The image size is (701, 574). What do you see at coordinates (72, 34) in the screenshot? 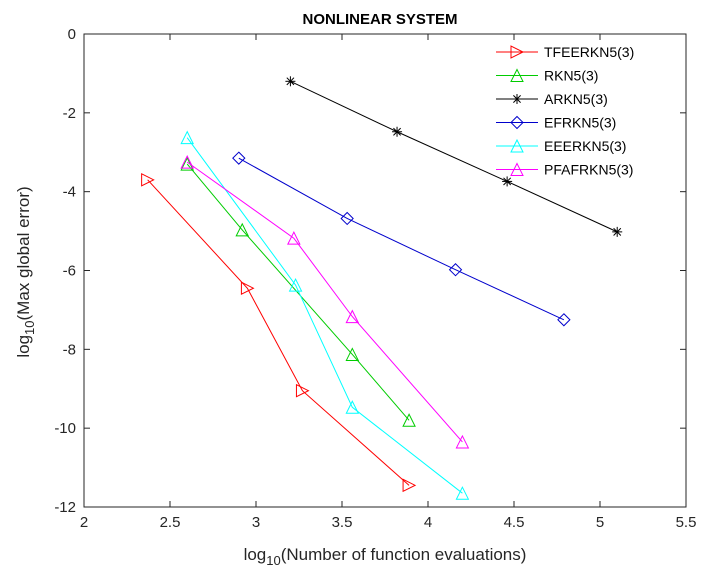
I see `y-tick-label: 0` at bounding box center [72, 34].